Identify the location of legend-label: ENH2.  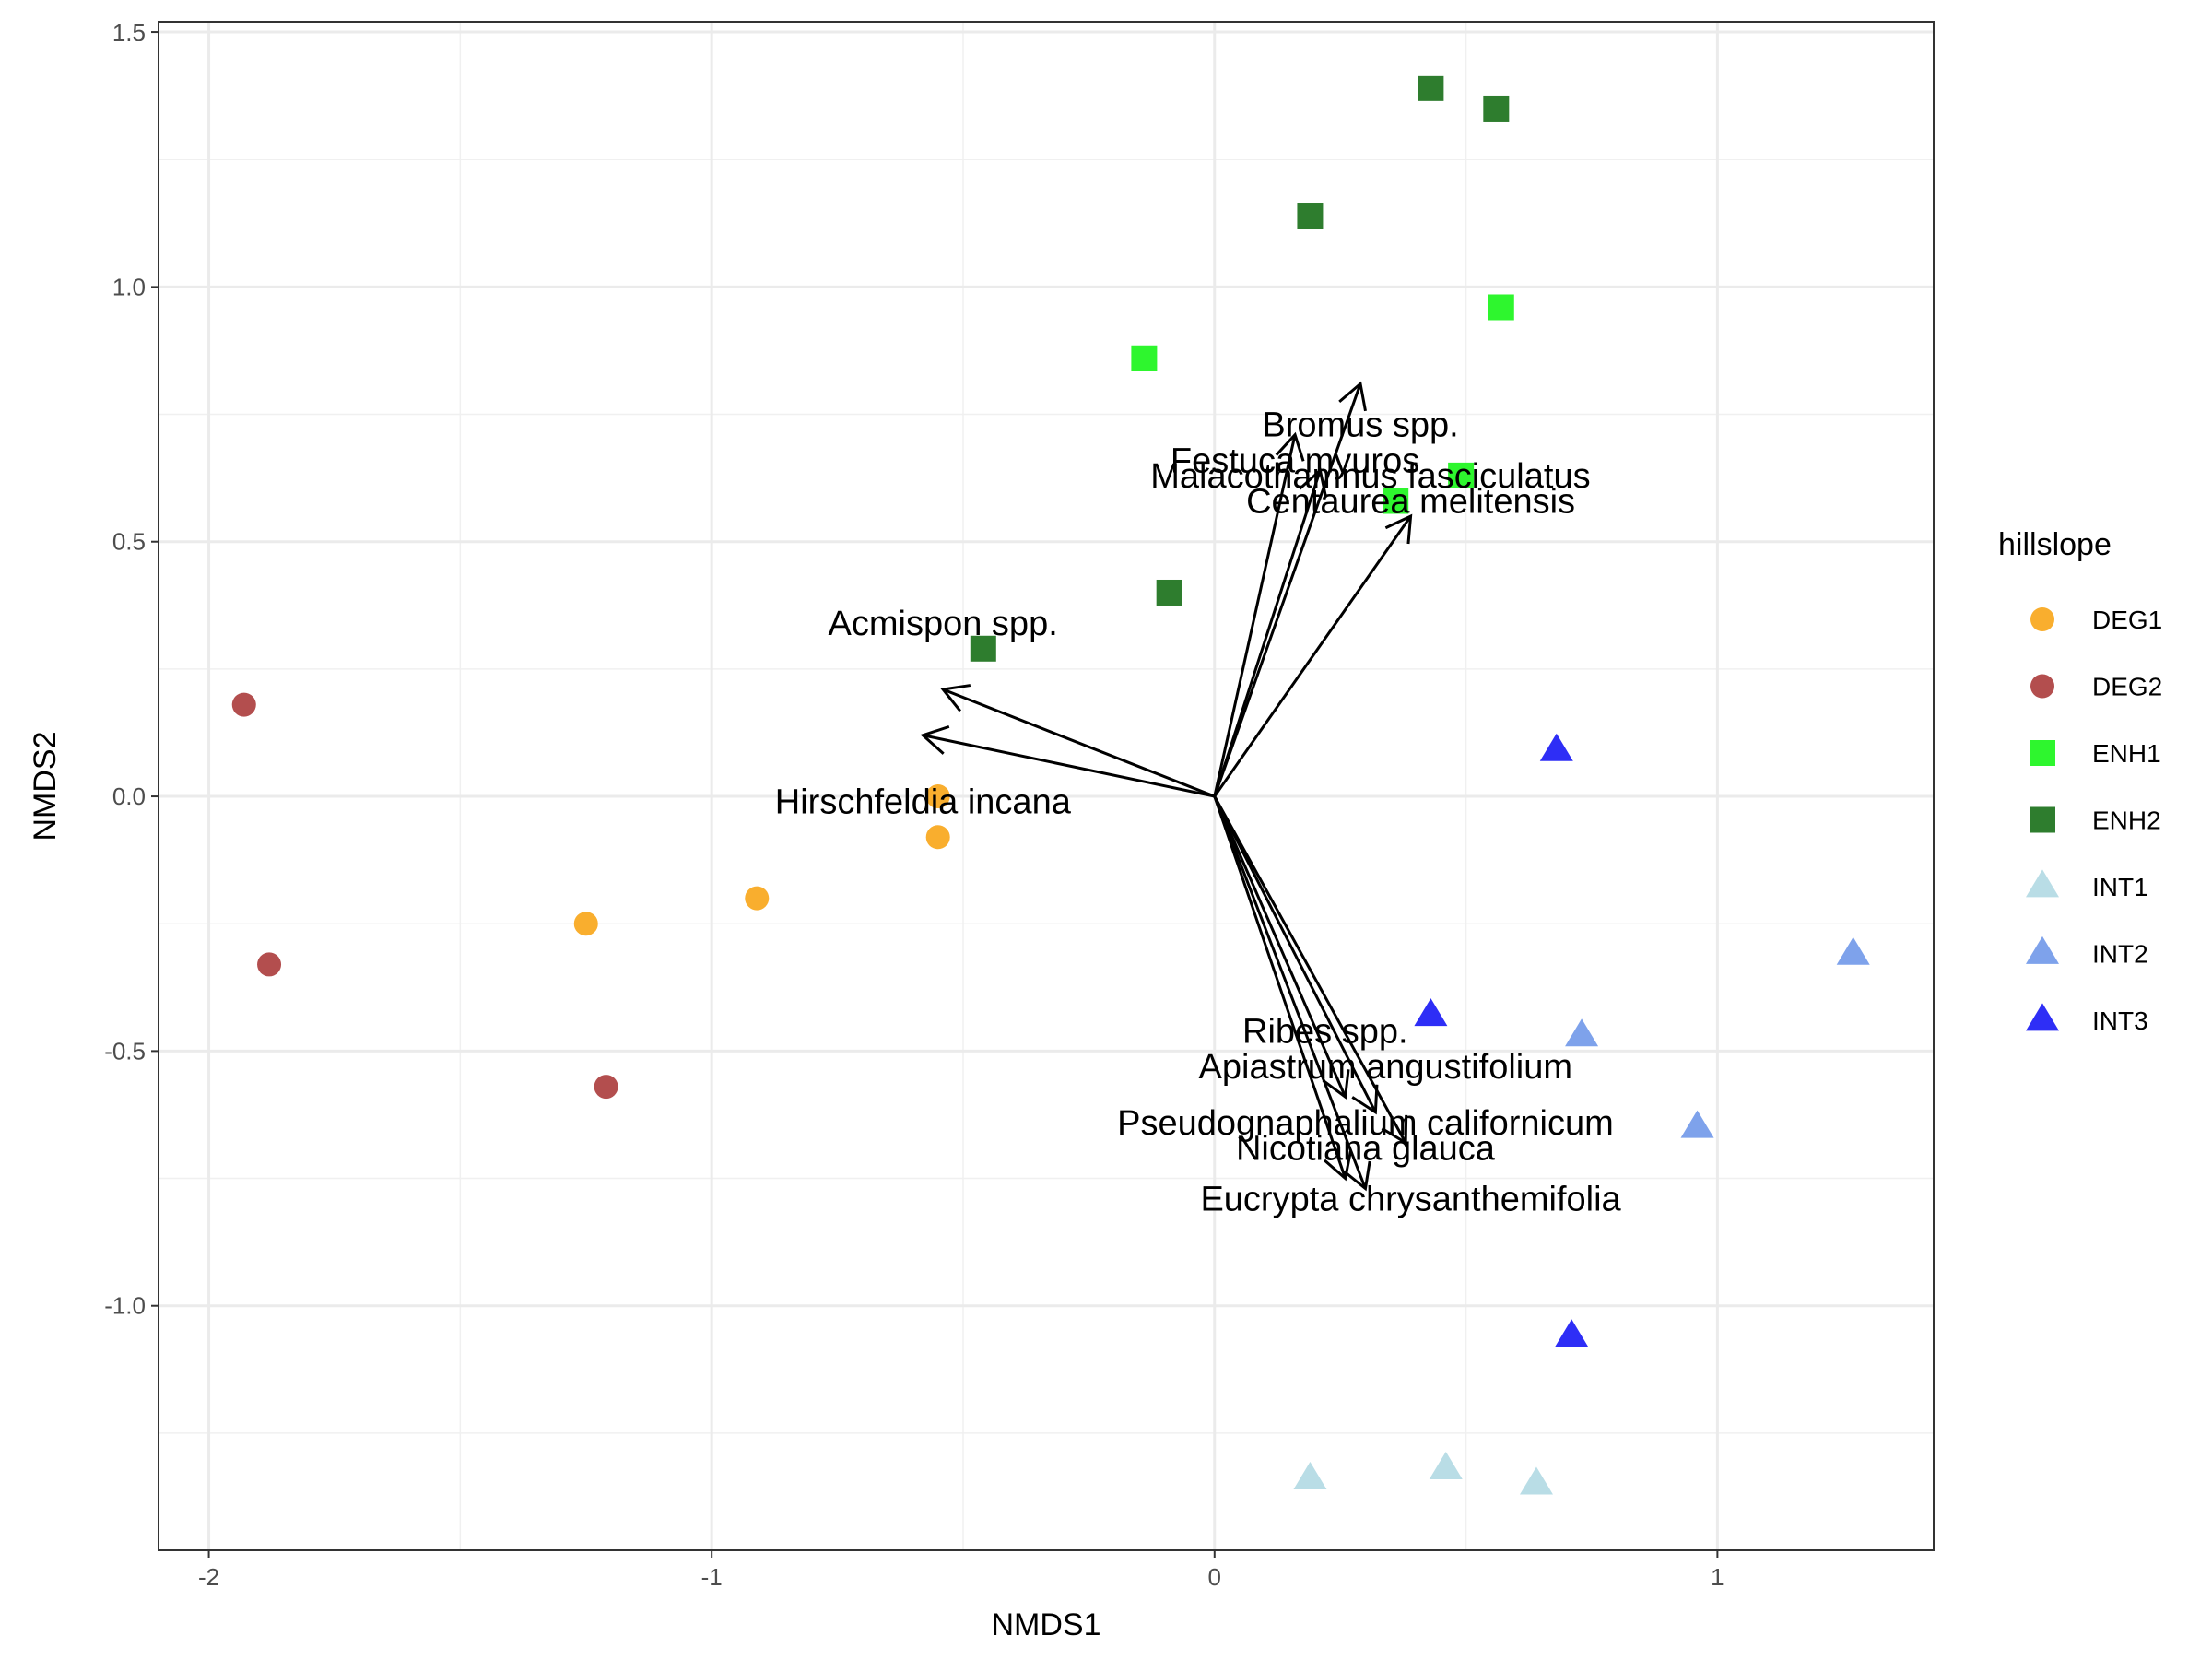
(2126, 820).